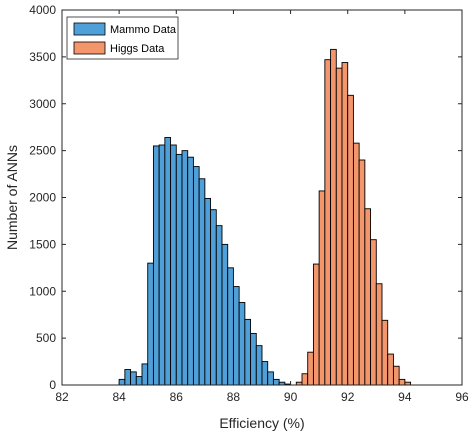 Image resolution: width=474 pixels, height=435 pixels. I want to click on y-tick-label: 1500, so click(42, 244).